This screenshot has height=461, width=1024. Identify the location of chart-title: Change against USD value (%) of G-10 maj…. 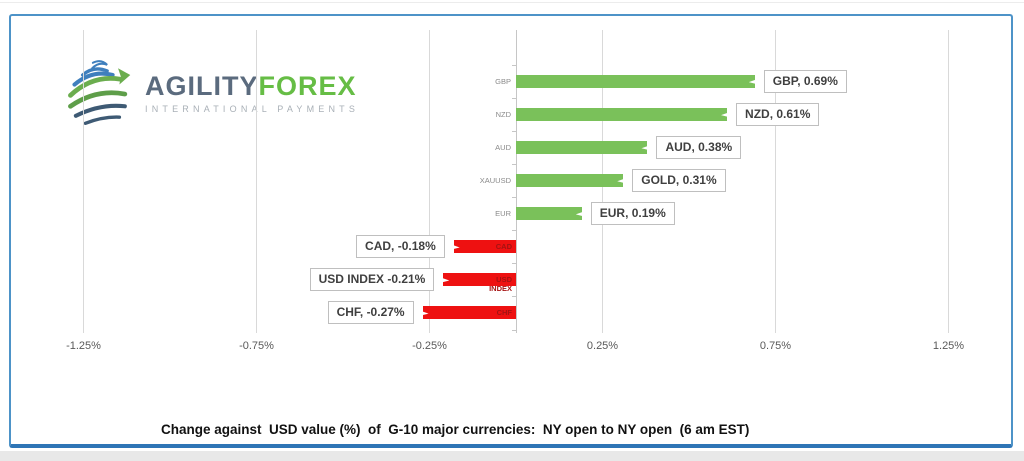
(455, 429).